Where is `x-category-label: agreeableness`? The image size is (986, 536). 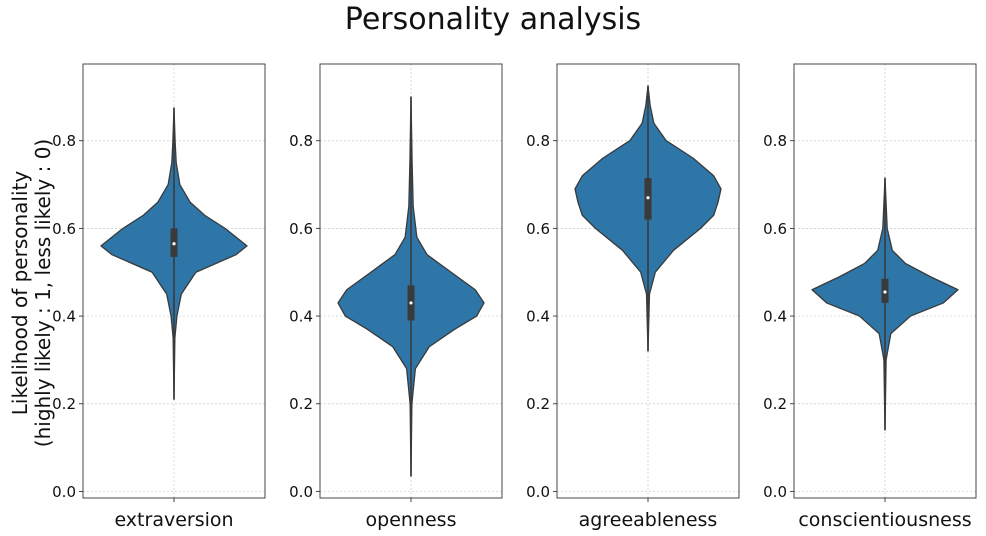 x-category-label: agreeableness is located at coordinates (648, 520).